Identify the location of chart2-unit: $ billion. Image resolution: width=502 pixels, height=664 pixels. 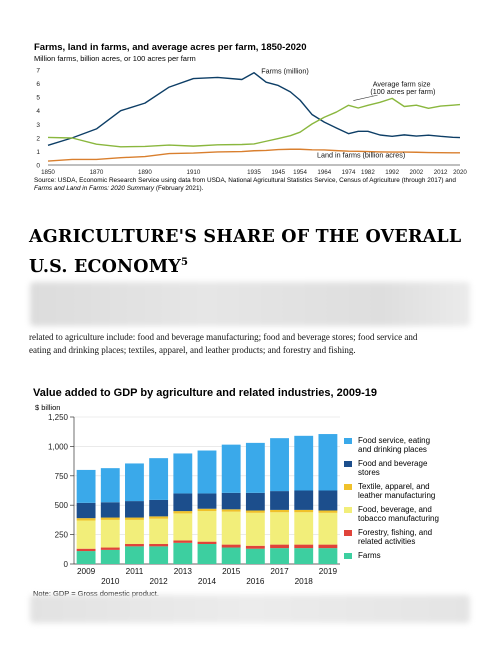
(48, 407).